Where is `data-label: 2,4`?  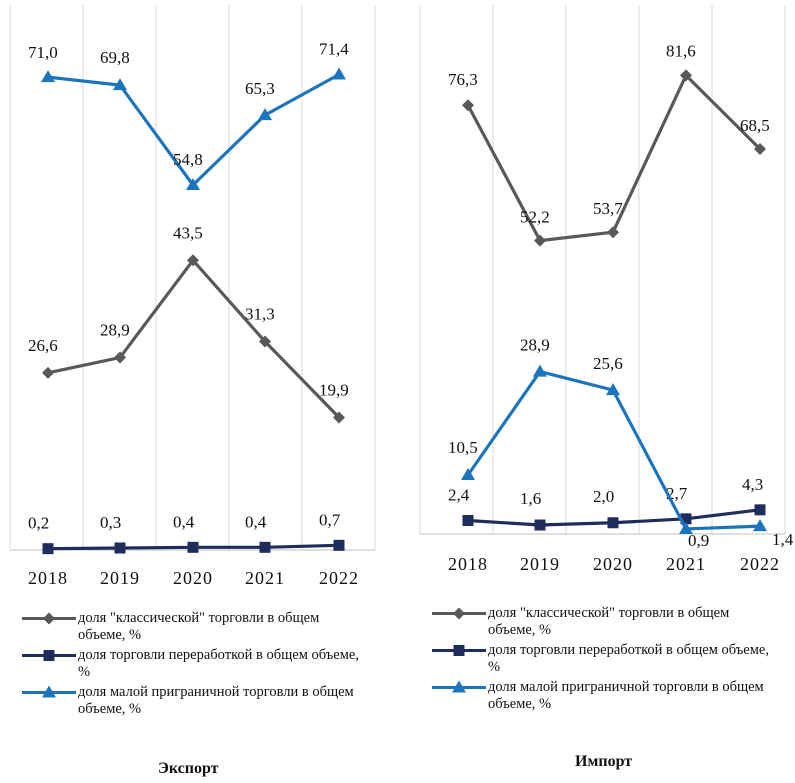
data-label: 2,4 is located at coordinates (459, 495).